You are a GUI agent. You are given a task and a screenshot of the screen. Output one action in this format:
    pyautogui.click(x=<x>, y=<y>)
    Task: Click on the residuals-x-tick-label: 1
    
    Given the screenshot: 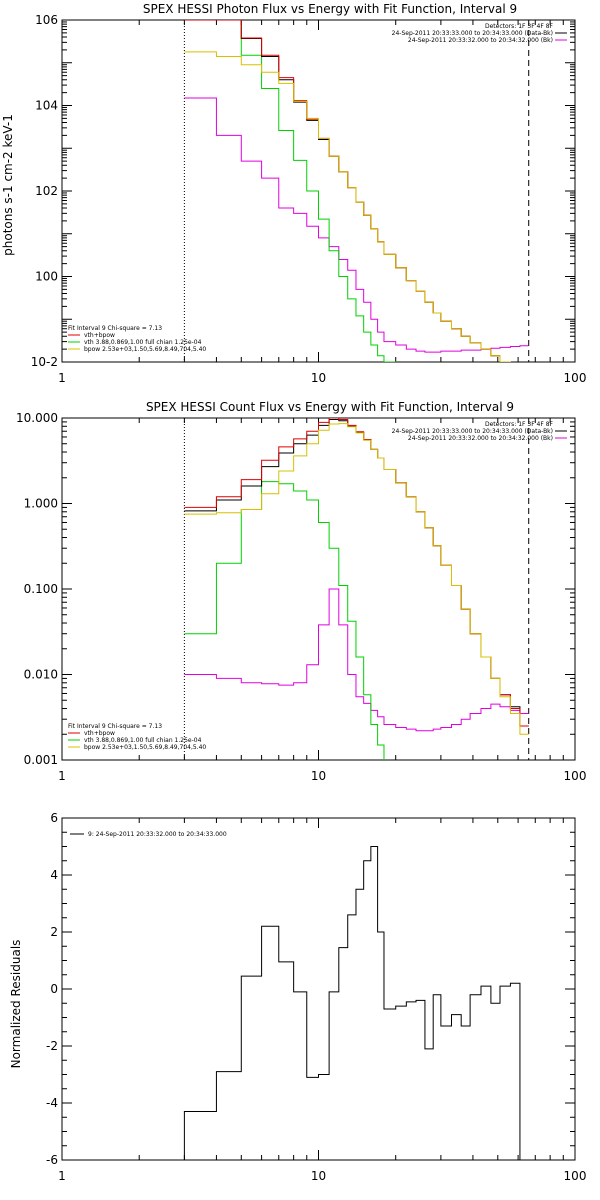 What is the action you would take?
    pyautogui.click(x=62, y=1176)
    